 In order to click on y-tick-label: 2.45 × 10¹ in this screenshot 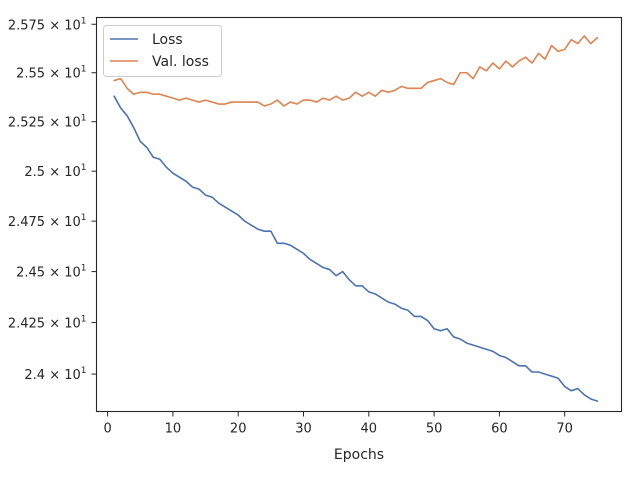, I will do `click(51, 272)`.